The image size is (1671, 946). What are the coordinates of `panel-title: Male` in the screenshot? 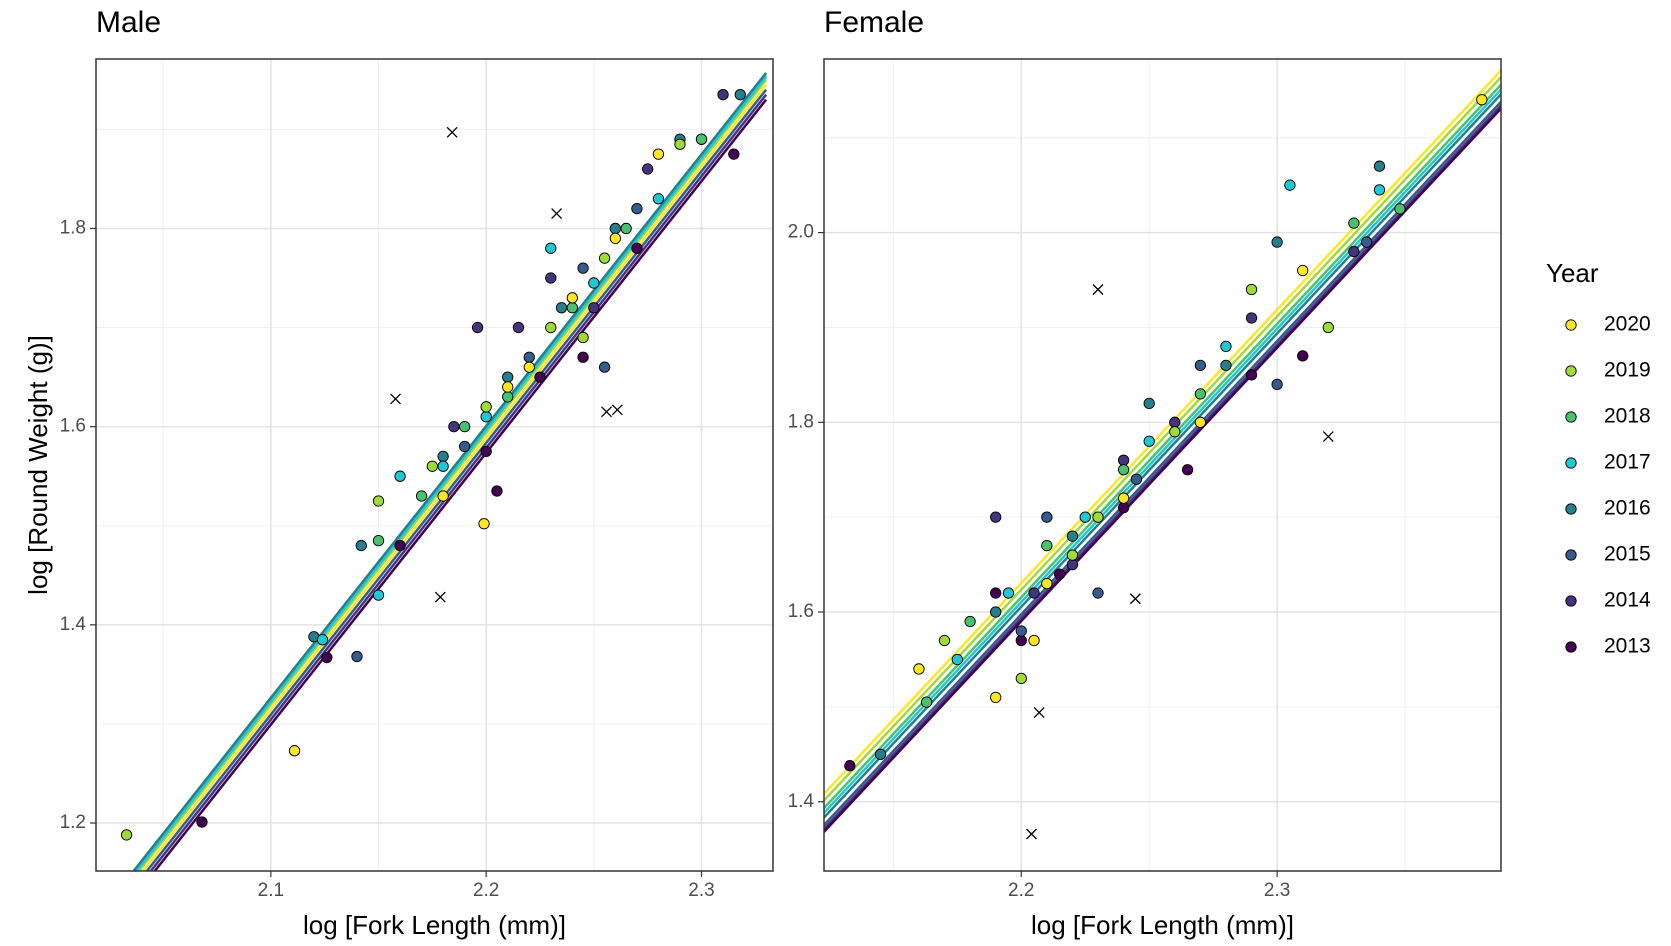 It's located at (128, 22).